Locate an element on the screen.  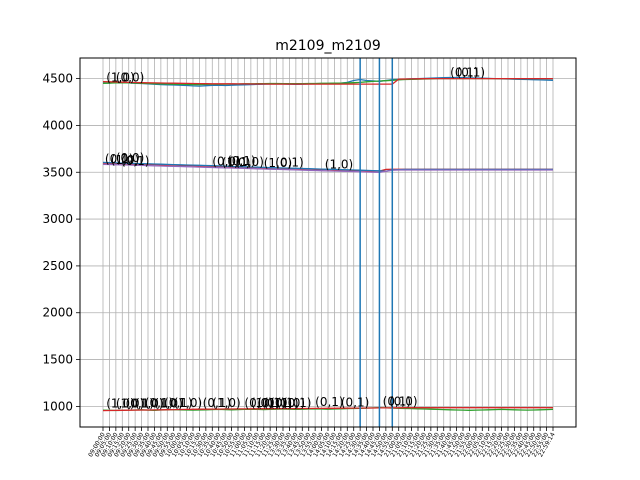
y-tick-label: 3000 is located at coordinates (57, 219).